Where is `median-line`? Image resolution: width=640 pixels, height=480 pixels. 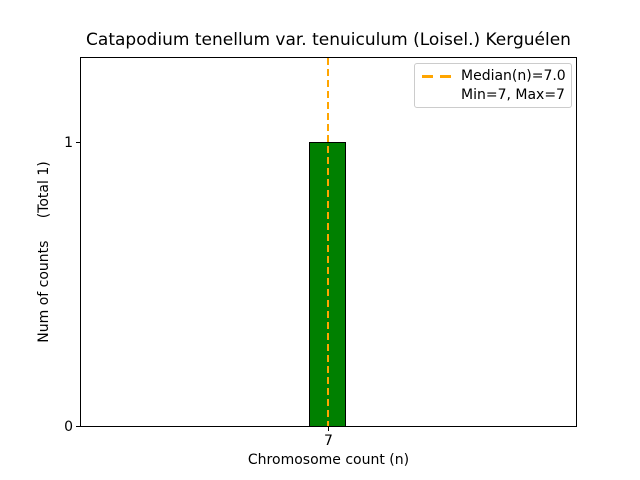 median-line is located at coordinates (328, 242).